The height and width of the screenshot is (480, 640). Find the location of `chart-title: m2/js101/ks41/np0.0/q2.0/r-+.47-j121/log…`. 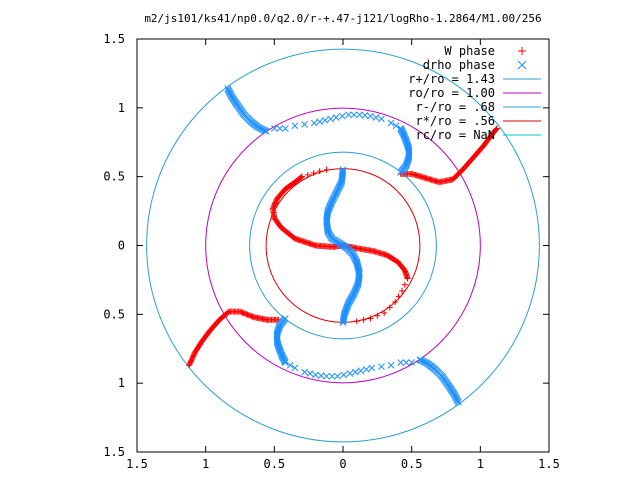

chart-title: m2/js101/ks41/np0.0/q2.0/r-+.47-j121/log… is located at coordinates (342, 18).